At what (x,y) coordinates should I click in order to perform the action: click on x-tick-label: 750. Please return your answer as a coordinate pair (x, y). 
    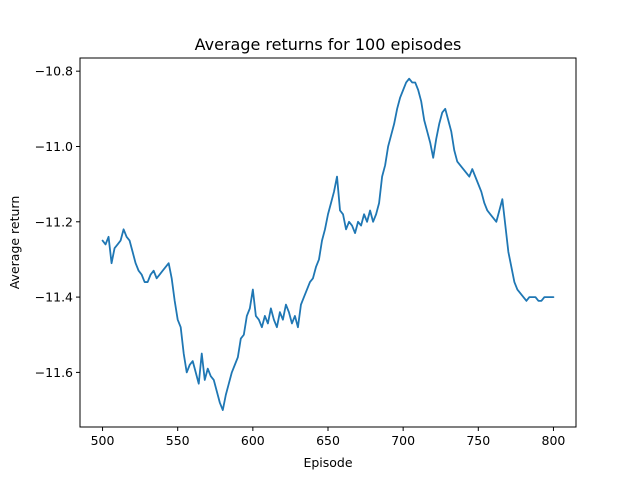
    Looking at the image, I should click on (478, 440).